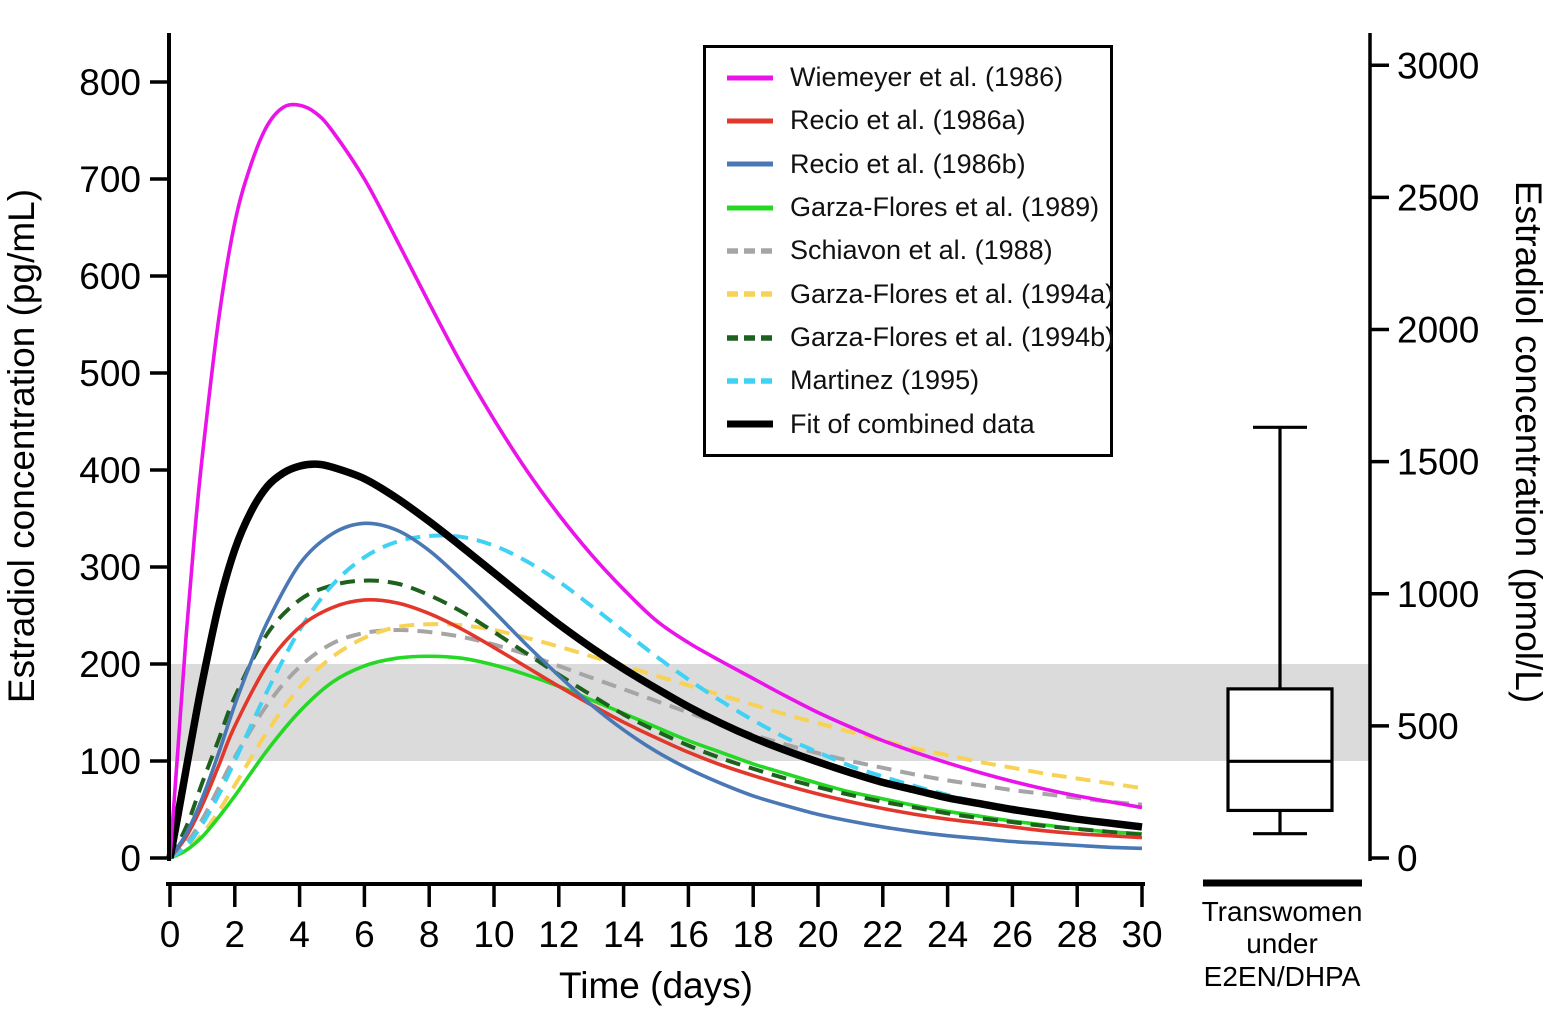 This screenshot has height=1018, width=1564. Describe the element at coordinates (299, 934) in the screenshot. I see `x-axis-tick-label: 4` at that location.